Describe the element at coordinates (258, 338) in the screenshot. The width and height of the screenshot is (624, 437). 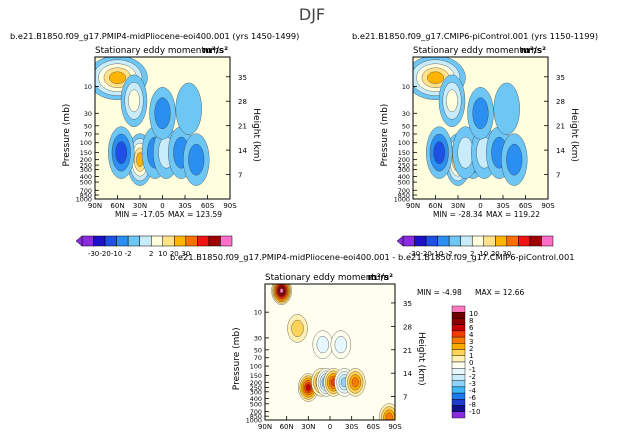
I see `y-tick-label: 30` at that location.